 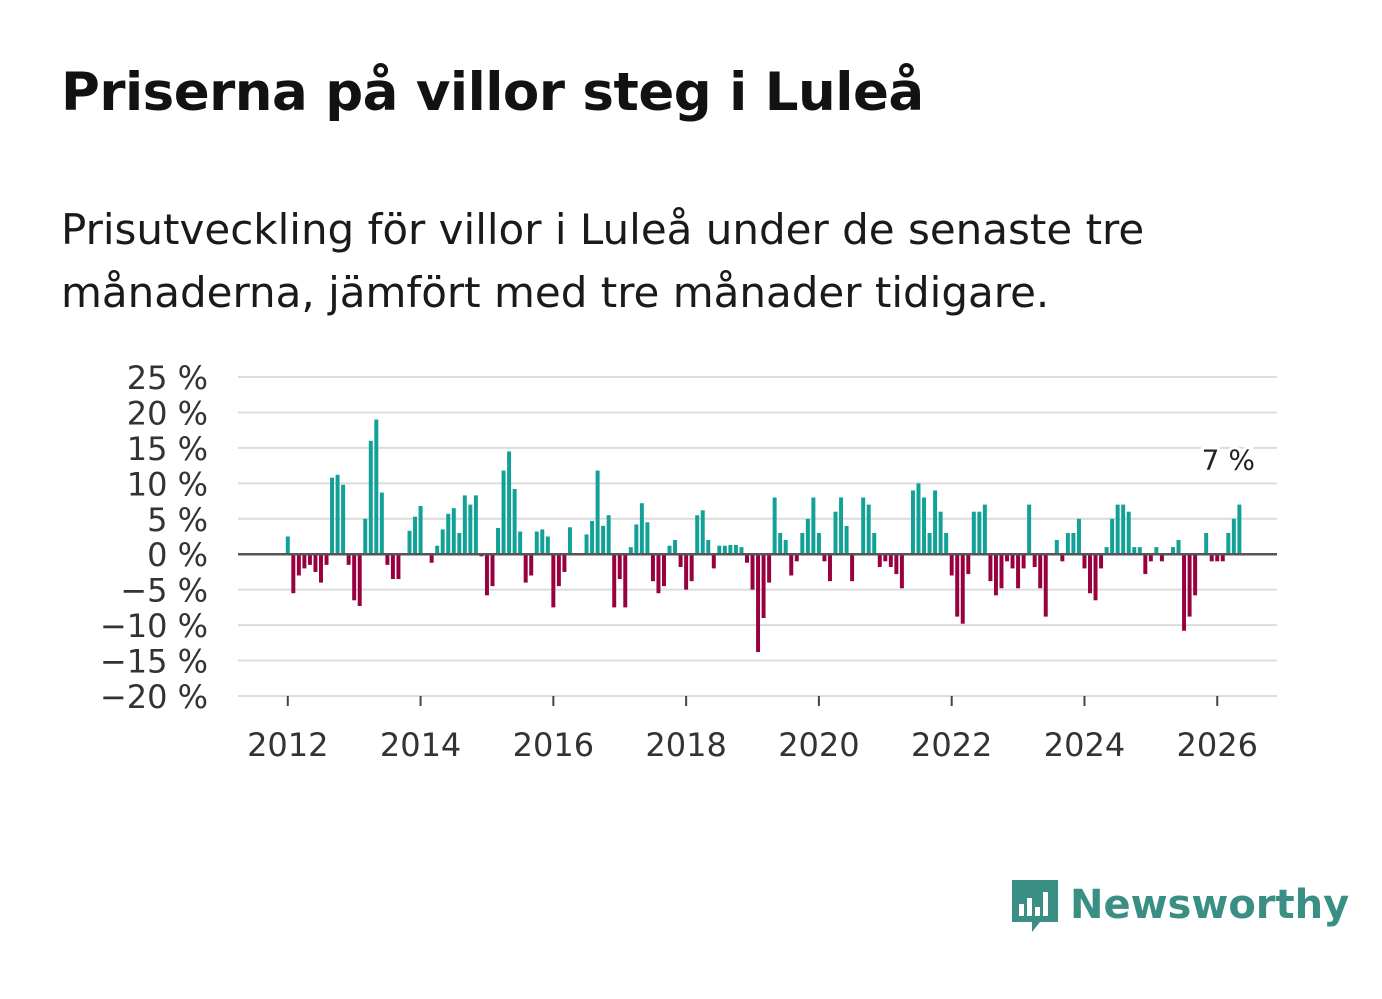 What do you see at coordinates (167, 484) in the screenshot?
I see `y-tick-label: 10 %` at bounding box center [167, 484].